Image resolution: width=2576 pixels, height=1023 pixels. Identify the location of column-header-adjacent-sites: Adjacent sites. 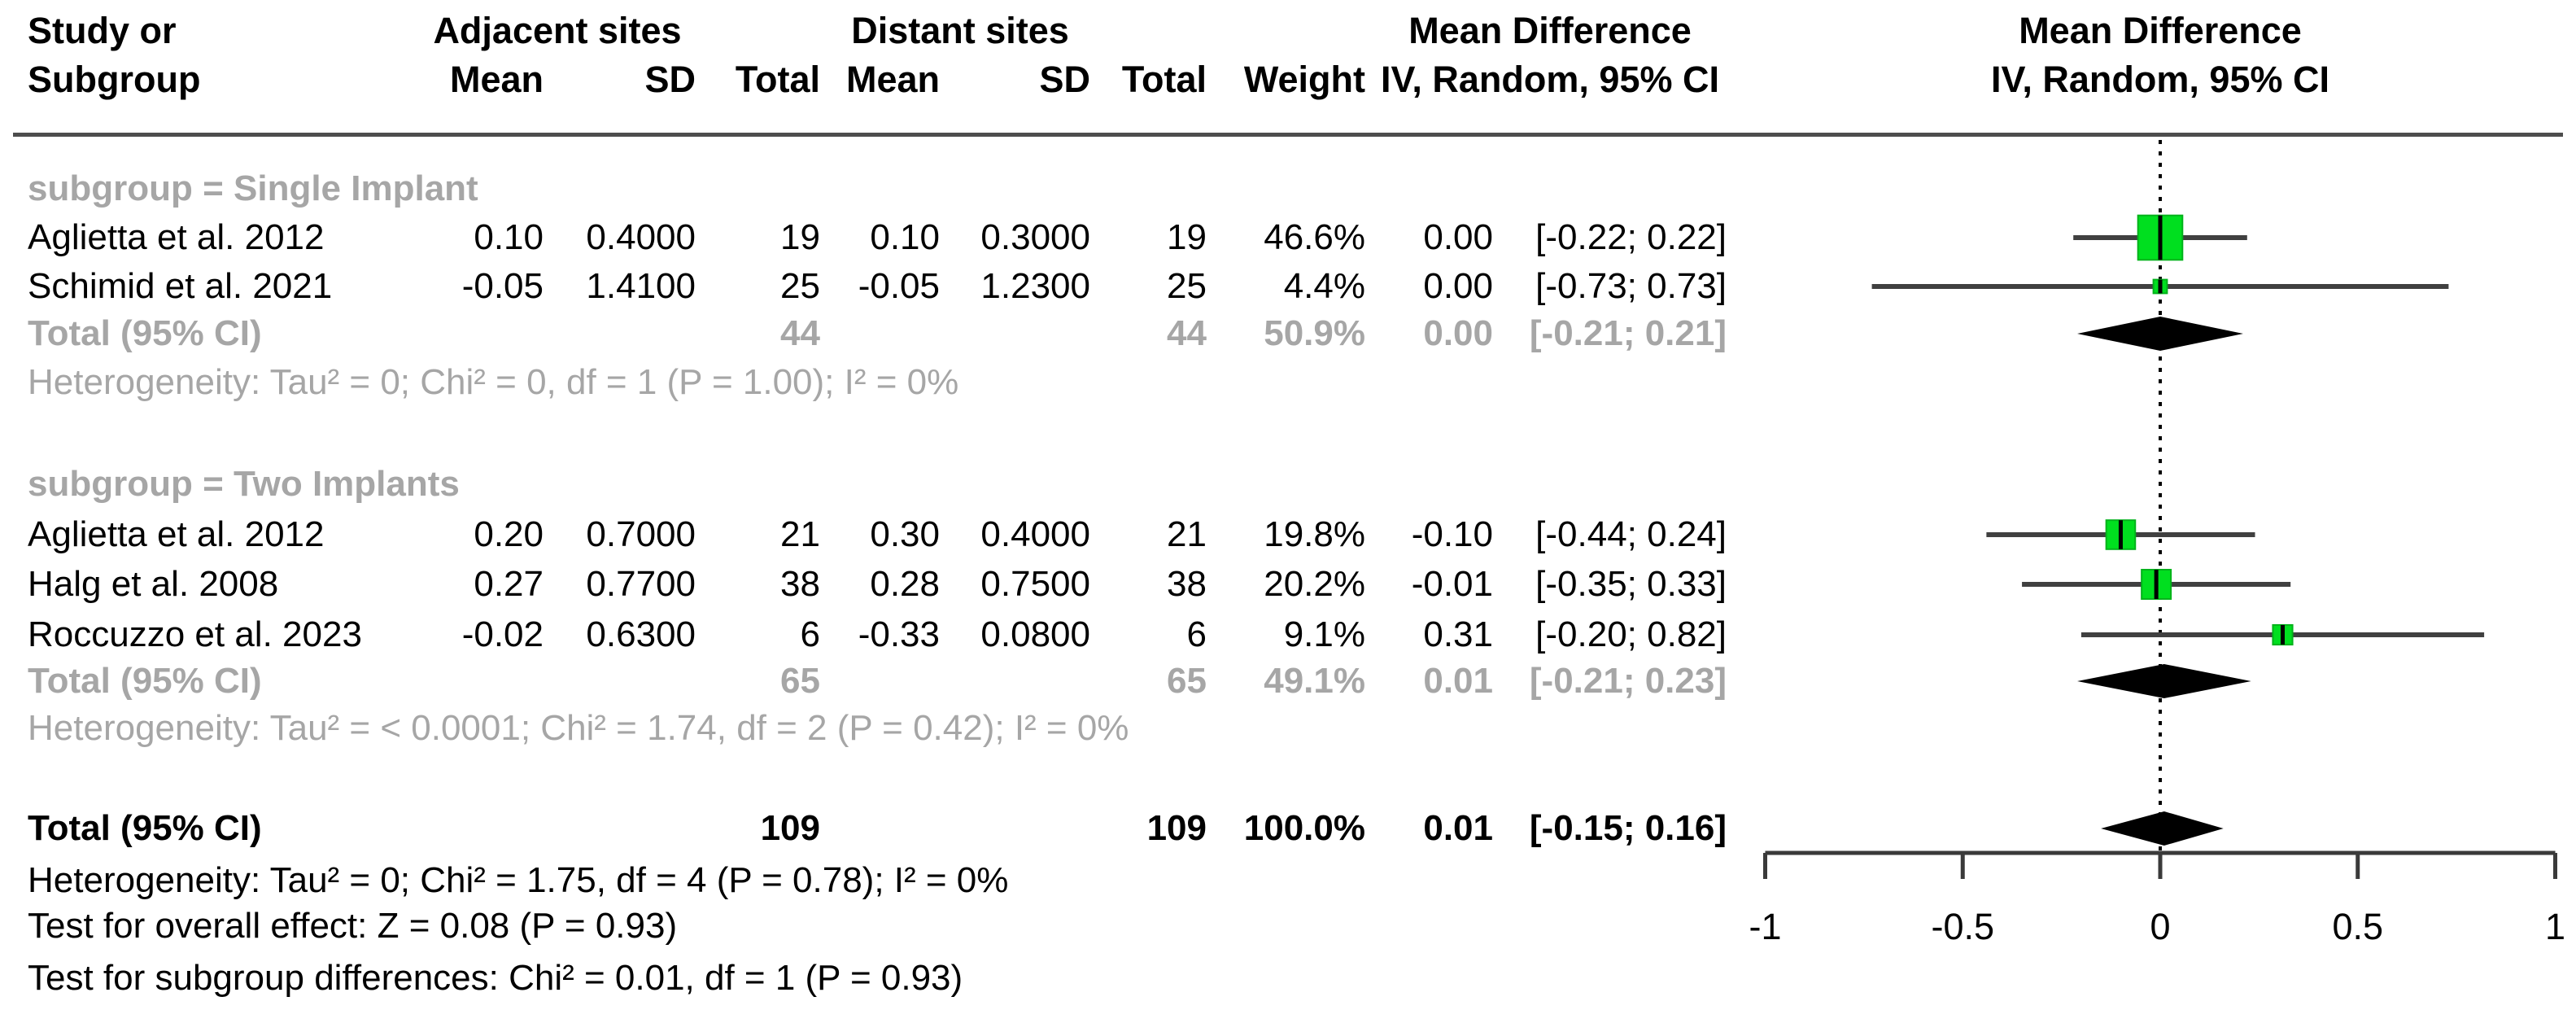
(557, 30).